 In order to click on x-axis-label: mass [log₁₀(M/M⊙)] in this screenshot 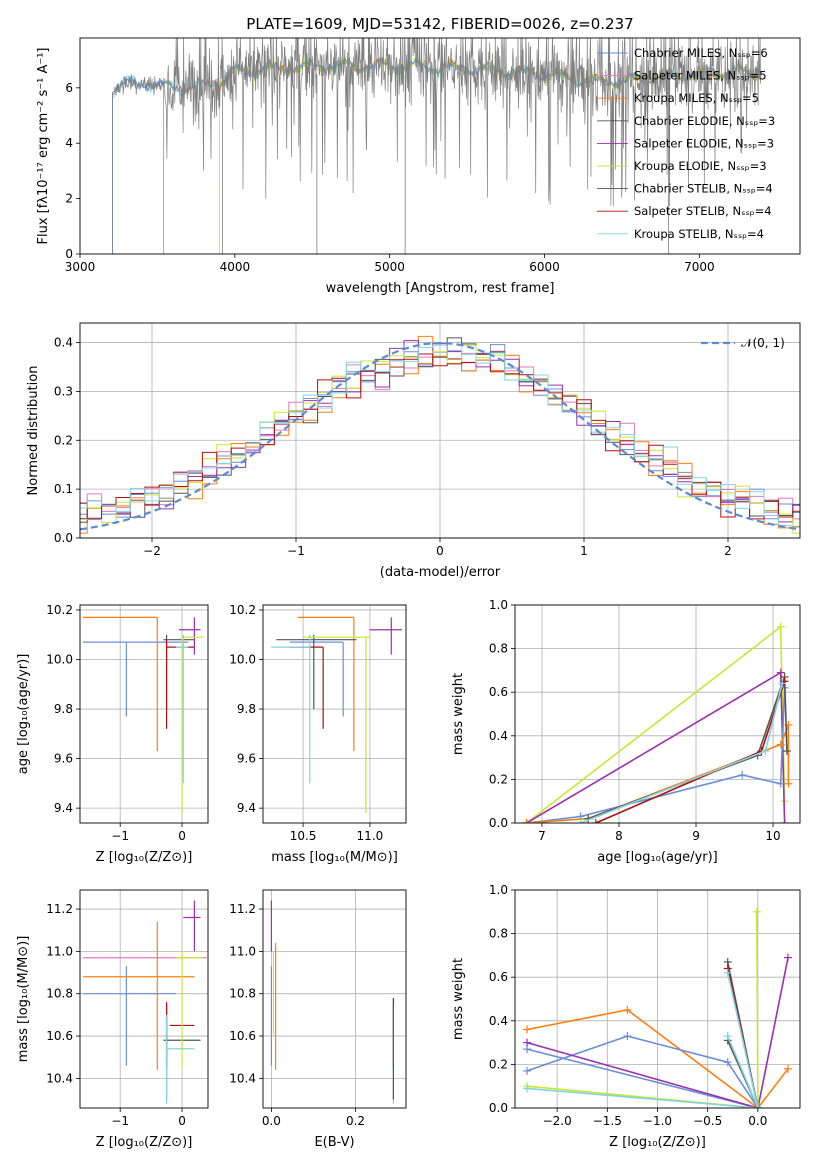, I will do `click(334, 857)`.